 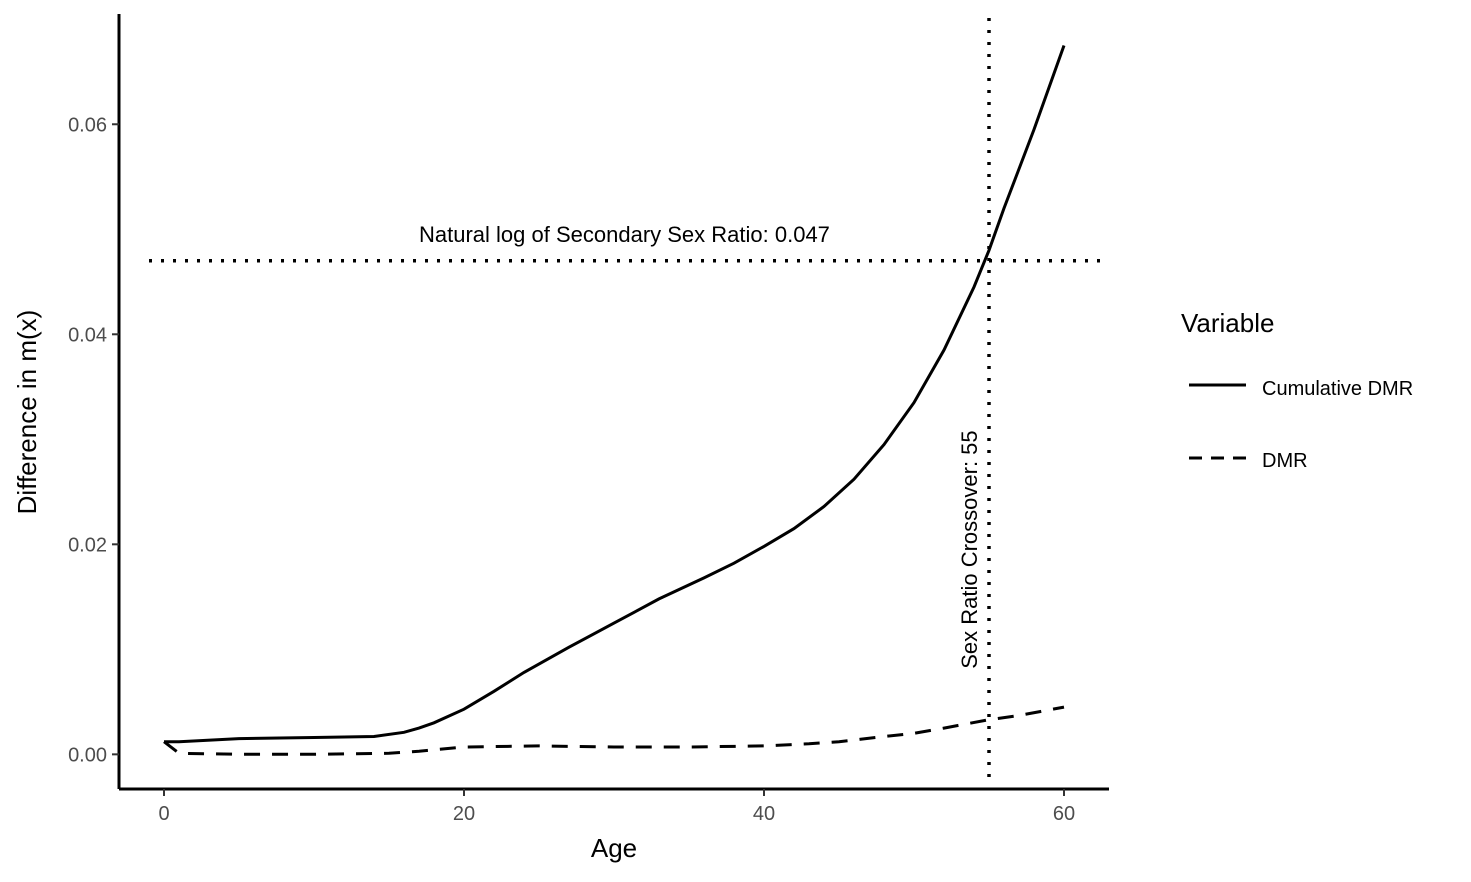 What do you see at coordinates (27, 412) in the screenshot?
I see `y-axis-title: Difference in m(x)` at bounding box center [27, 412].